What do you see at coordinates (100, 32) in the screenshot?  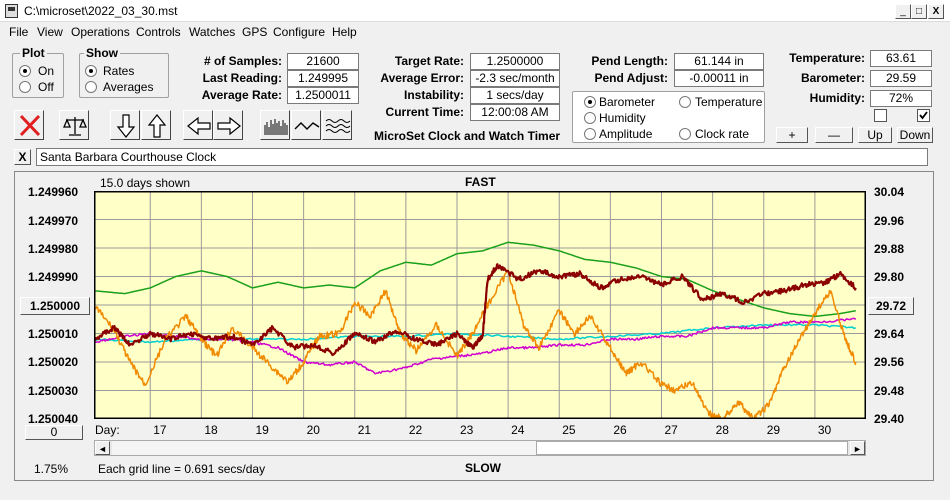 I see `menu-operations: Operations` at bounding box center [100, 32].